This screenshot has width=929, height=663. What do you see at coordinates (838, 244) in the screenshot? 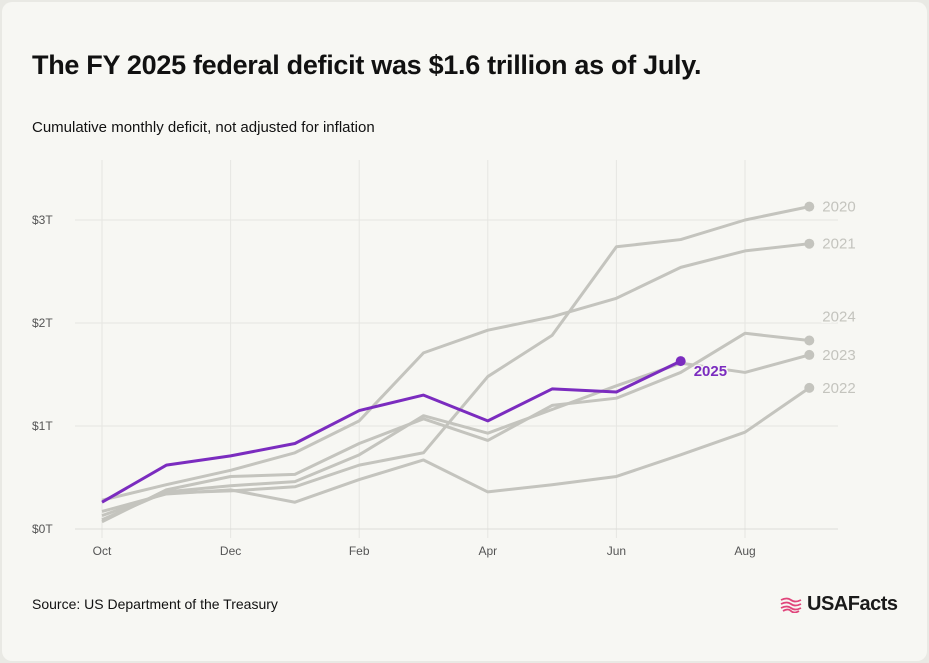
I see `series-label: 2021` at bounding box center [838, 244].